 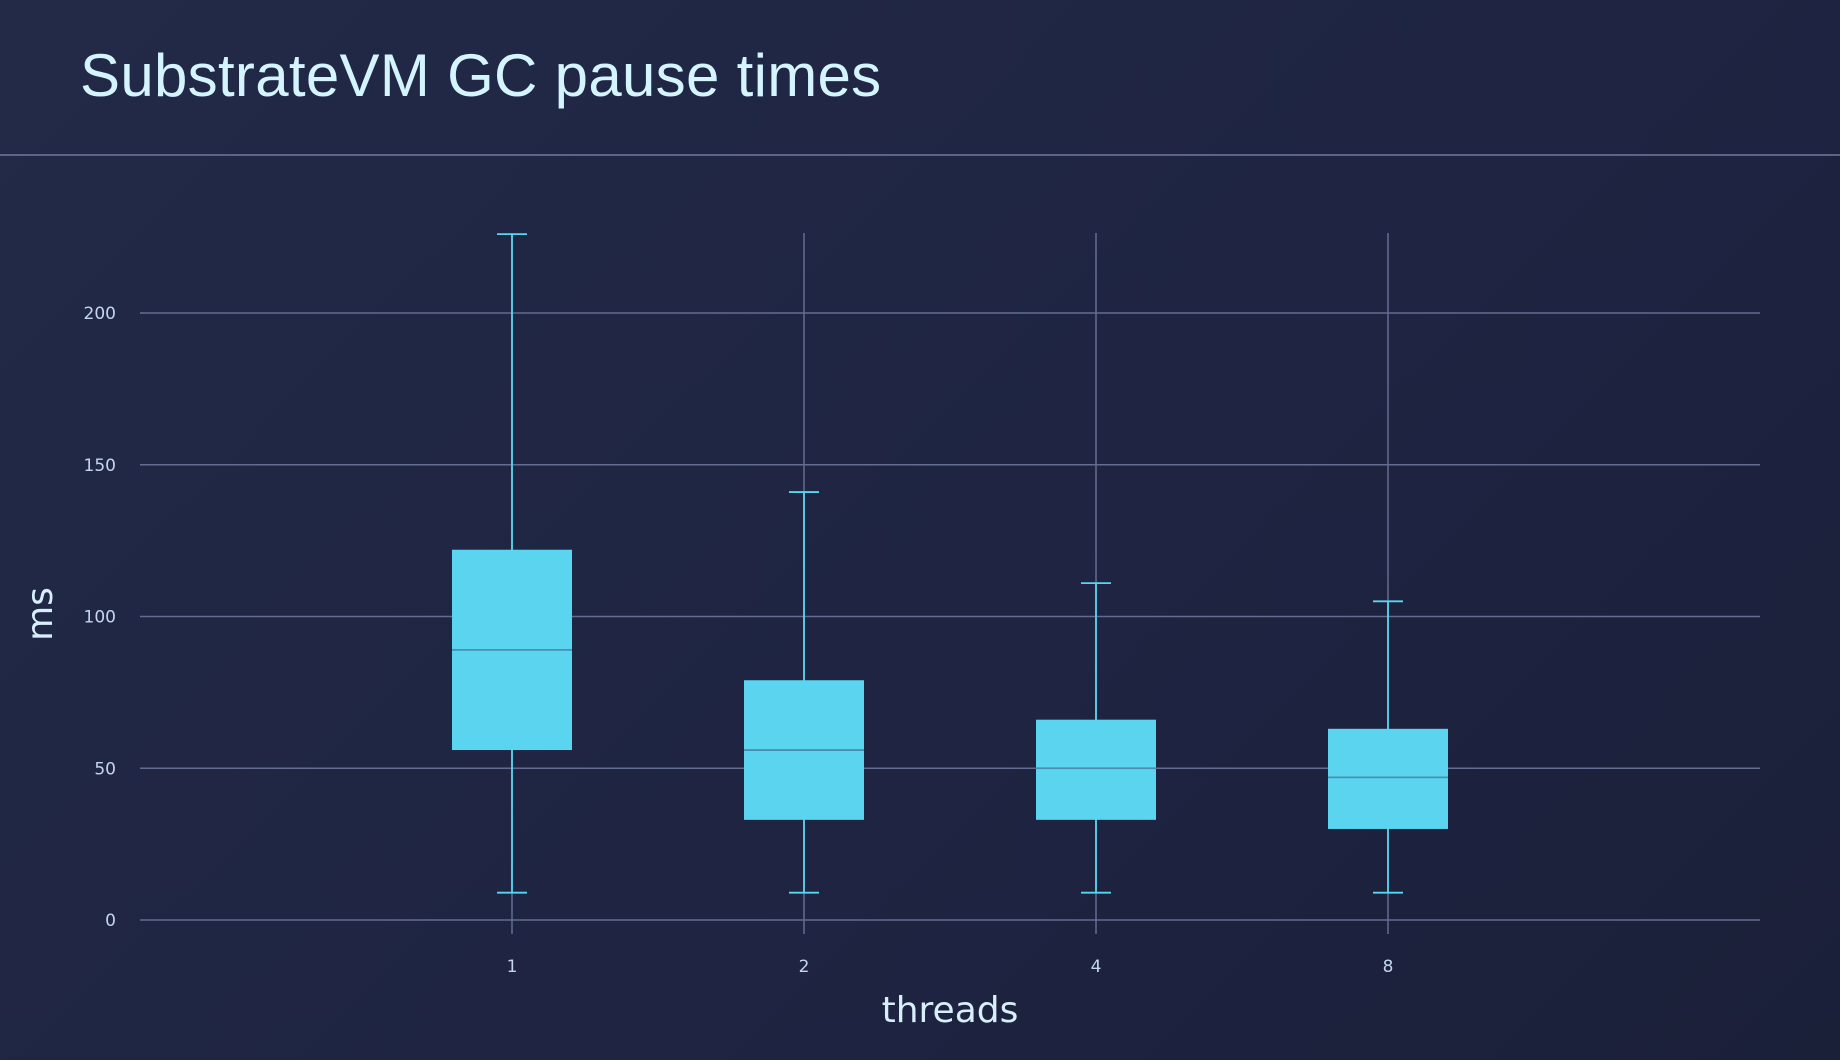 What do you see at coordinates (481, 75) in the screenshot?
I see `slide-title: SubstrateVM GC pause times` at bounding box center [481, 75].